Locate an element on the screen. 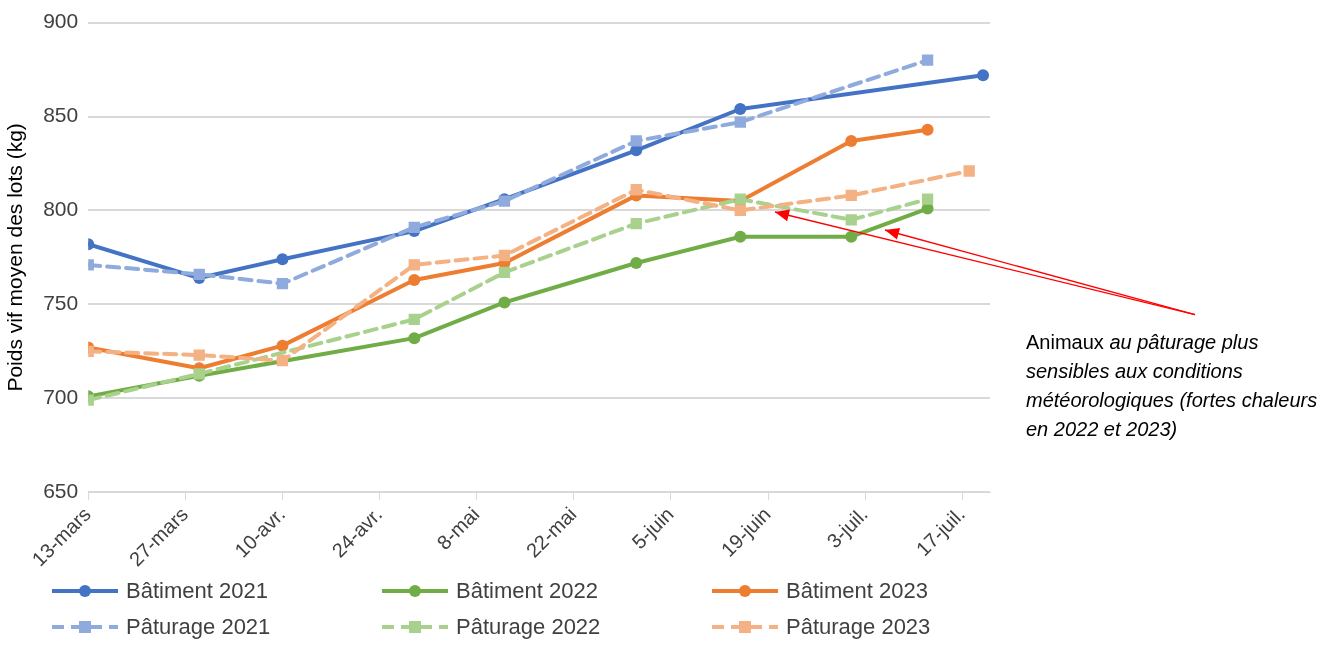 The width and height of the screenshot is (1342, 659). y-tick-label: 650 is located at coordinates (61, 490).